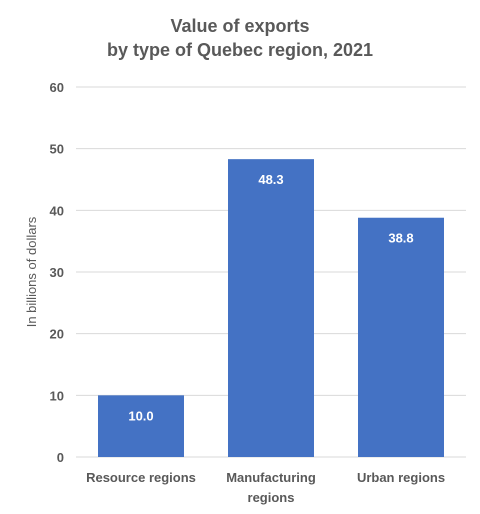 The height and width of the screenshot is (514, 480). What do you see at coordinates (57, 210) in the screenshot?
I see `y-tick-label: 40` at bounding box center [57, 210].